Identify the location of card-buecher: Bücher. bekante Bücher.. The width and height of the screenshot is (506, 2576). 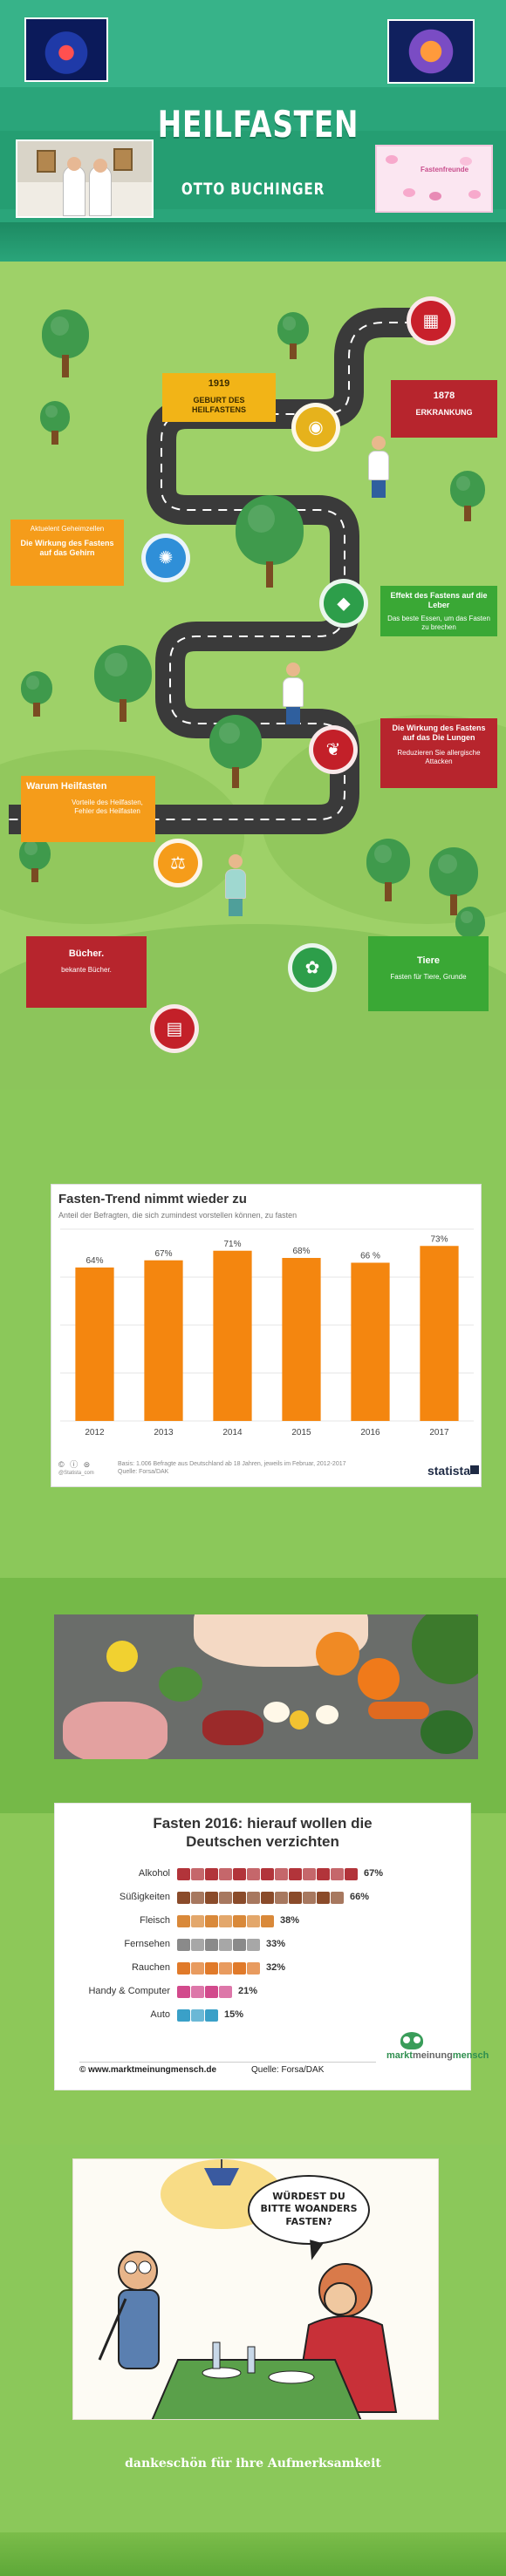
(86, 972).